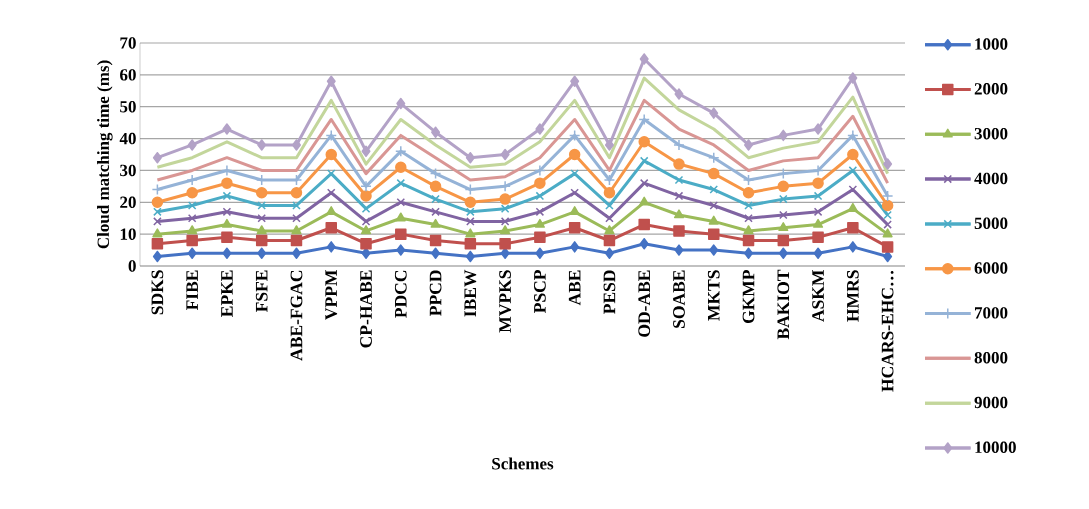  I want to click on x-tick-label: MVPKS, so click(505, 301).